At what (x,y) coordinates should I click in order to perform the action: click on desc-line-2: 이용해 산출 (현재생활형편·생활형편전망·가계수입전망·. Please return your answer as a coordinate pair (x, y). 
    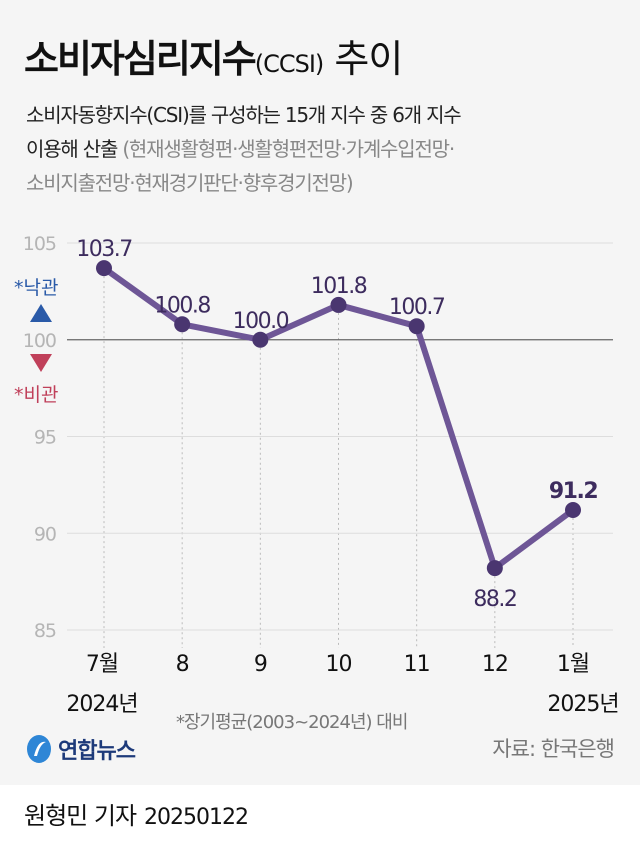
    Looking at the image, I should click on (243, 149).